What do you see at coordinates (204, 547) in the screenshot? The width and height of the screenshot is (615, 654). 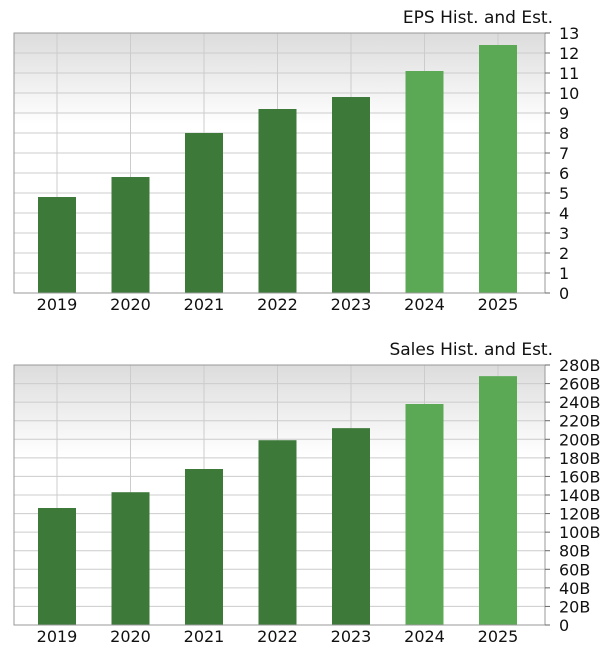 I see `sales-bar-2021` at bounding box center [204, 547].